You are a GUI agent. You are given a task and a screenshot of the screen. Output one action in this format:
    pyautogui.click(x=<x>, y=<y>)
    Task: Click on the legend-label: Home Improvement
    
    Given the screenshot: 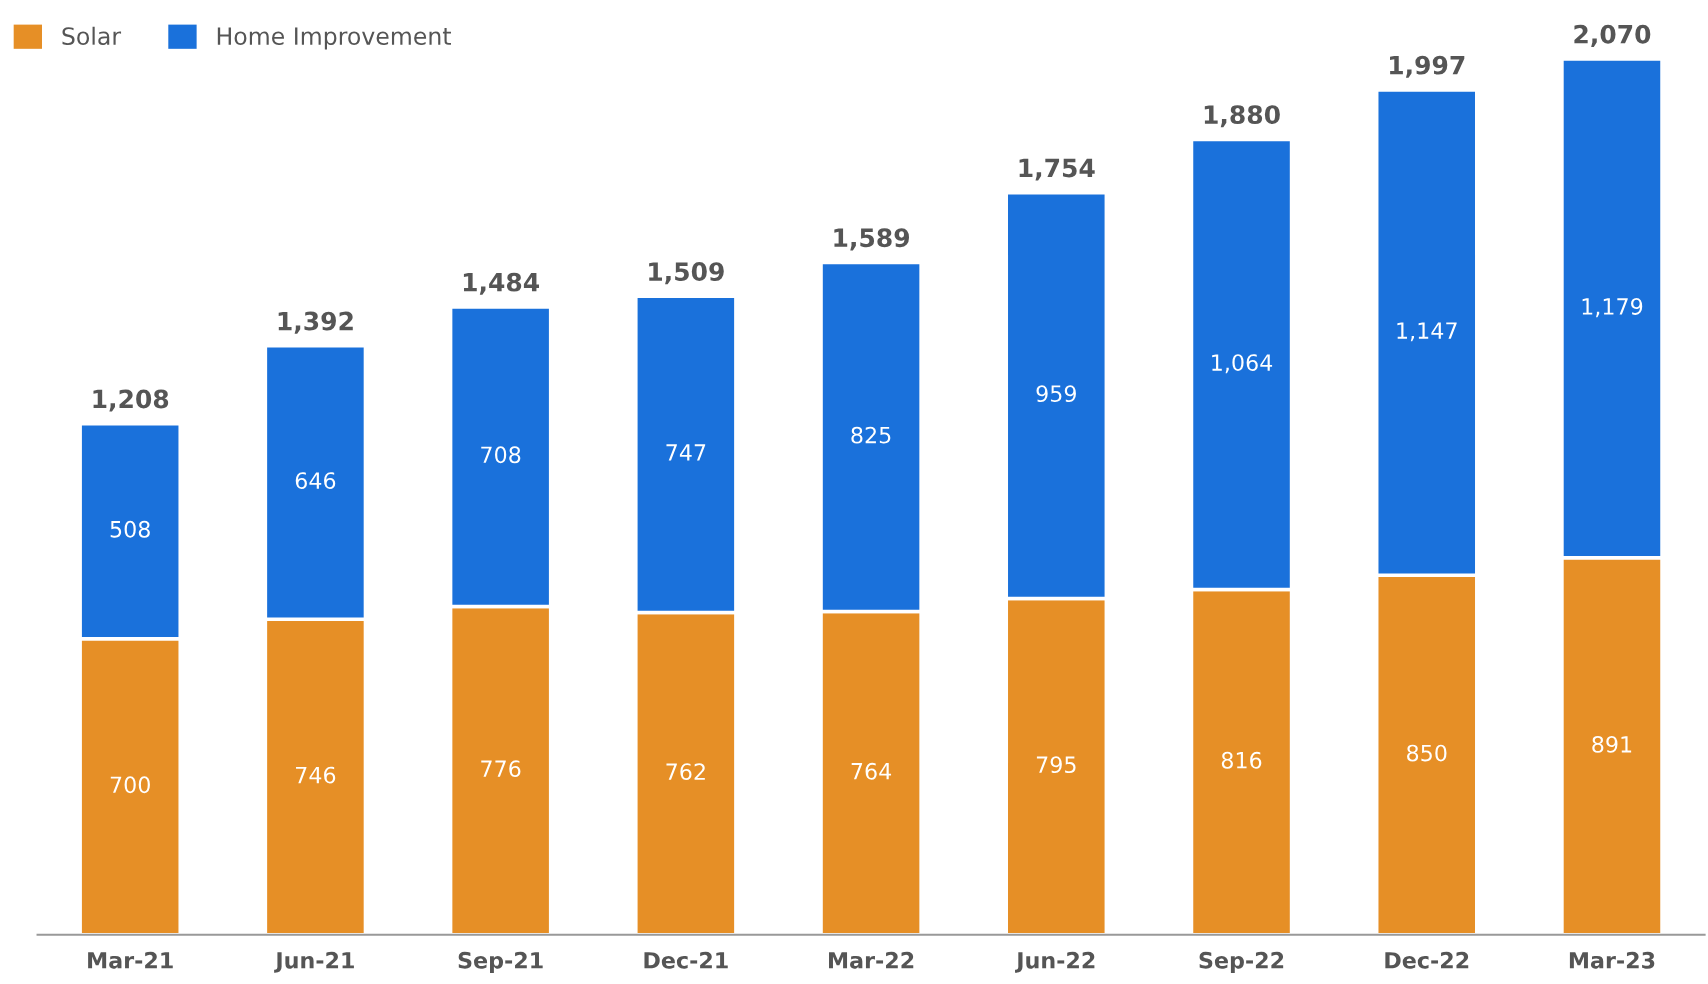 What is the action you would take?
    pyautogui.click(x=334, y=38)
    